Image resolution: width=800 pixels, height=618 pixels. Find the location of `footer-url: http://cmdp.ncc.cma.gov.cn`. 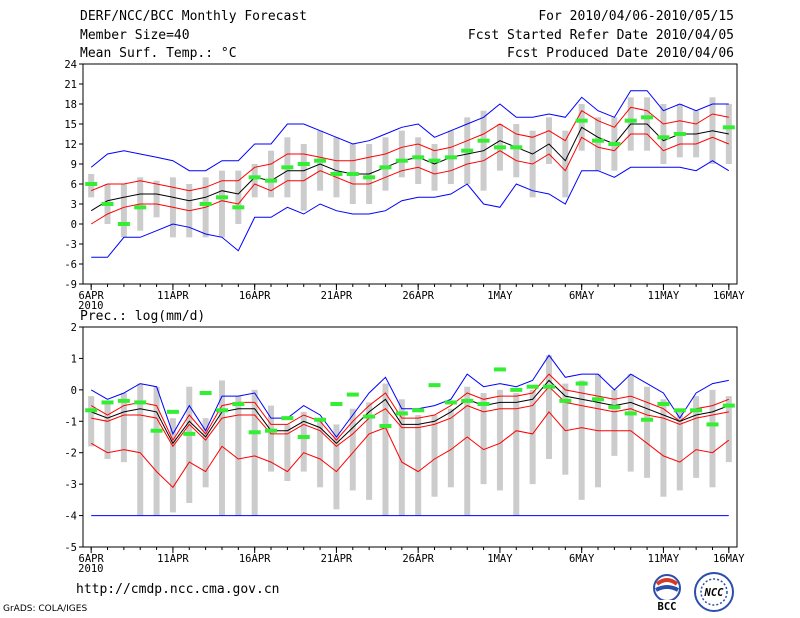

footer-url: http://cmdp.ncc.cma.gov.cn is located at coordinates (178, 589).